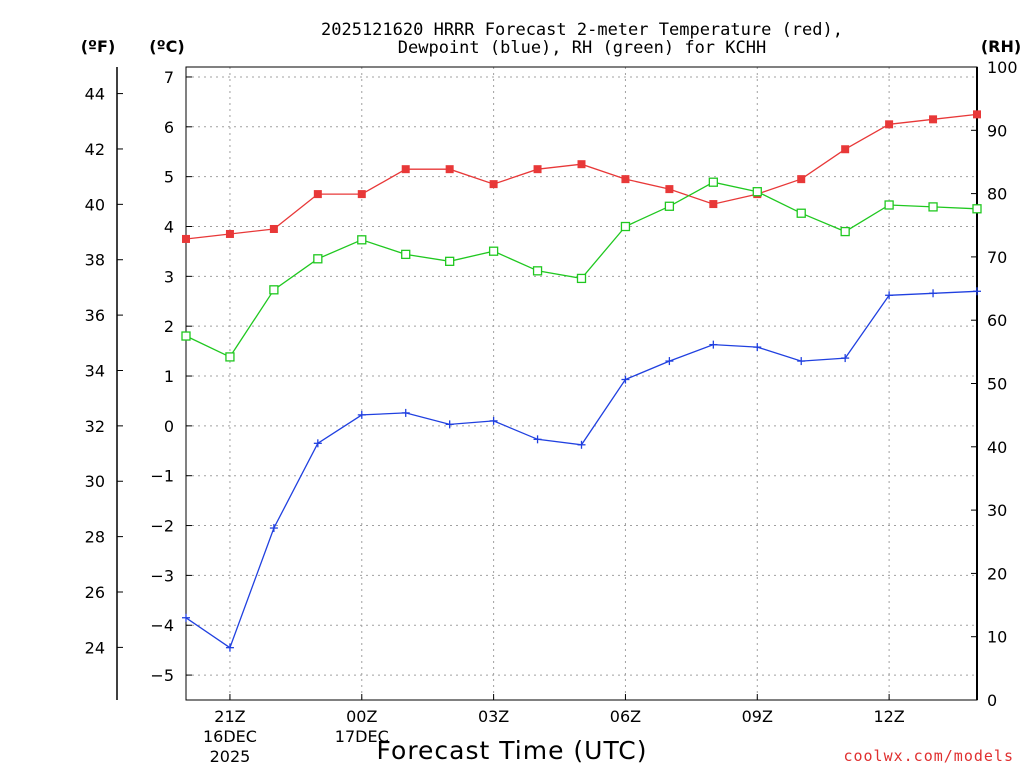 This screenshot has height=768, width=1024. What do you see at coordinates (95, 426) in the screenshot?
I see `fahrenheit-tick-label: 32` at bounding box center [95, 426].